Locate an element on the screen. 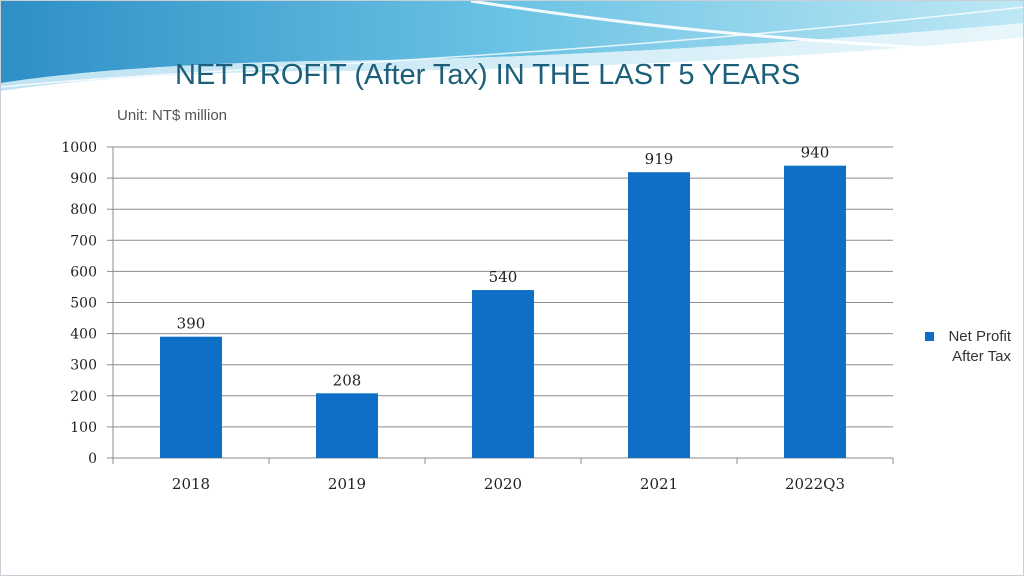 This screenshot has height=576, width=1024. y-tick-label: 200 is located at coordinates (83, 397).